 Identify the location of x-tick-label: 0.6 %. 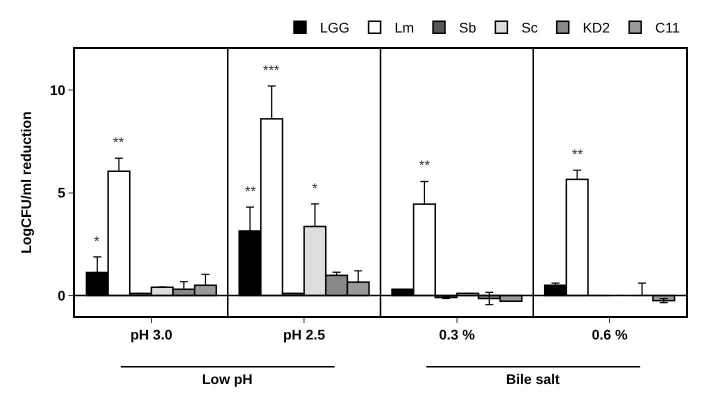
(610, 334).